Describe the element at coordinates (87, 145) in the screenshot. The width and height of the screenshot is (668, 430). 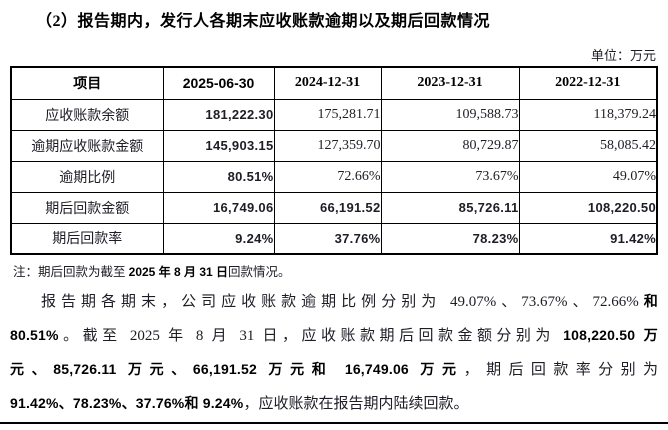
I see `row-label: 逾期应收账款金额` at that location.